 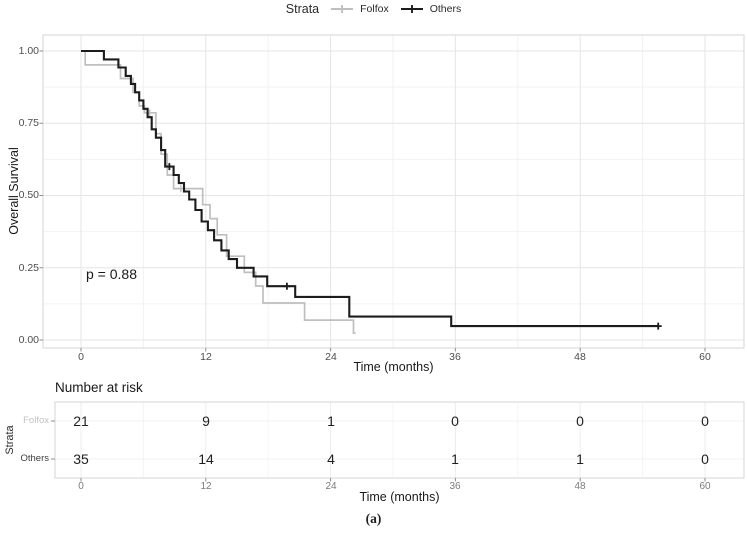 What do you see at coordinates (705, 357) in the screenshot?
I see `x-tick-60: 60` at bounding box center [705, 357].